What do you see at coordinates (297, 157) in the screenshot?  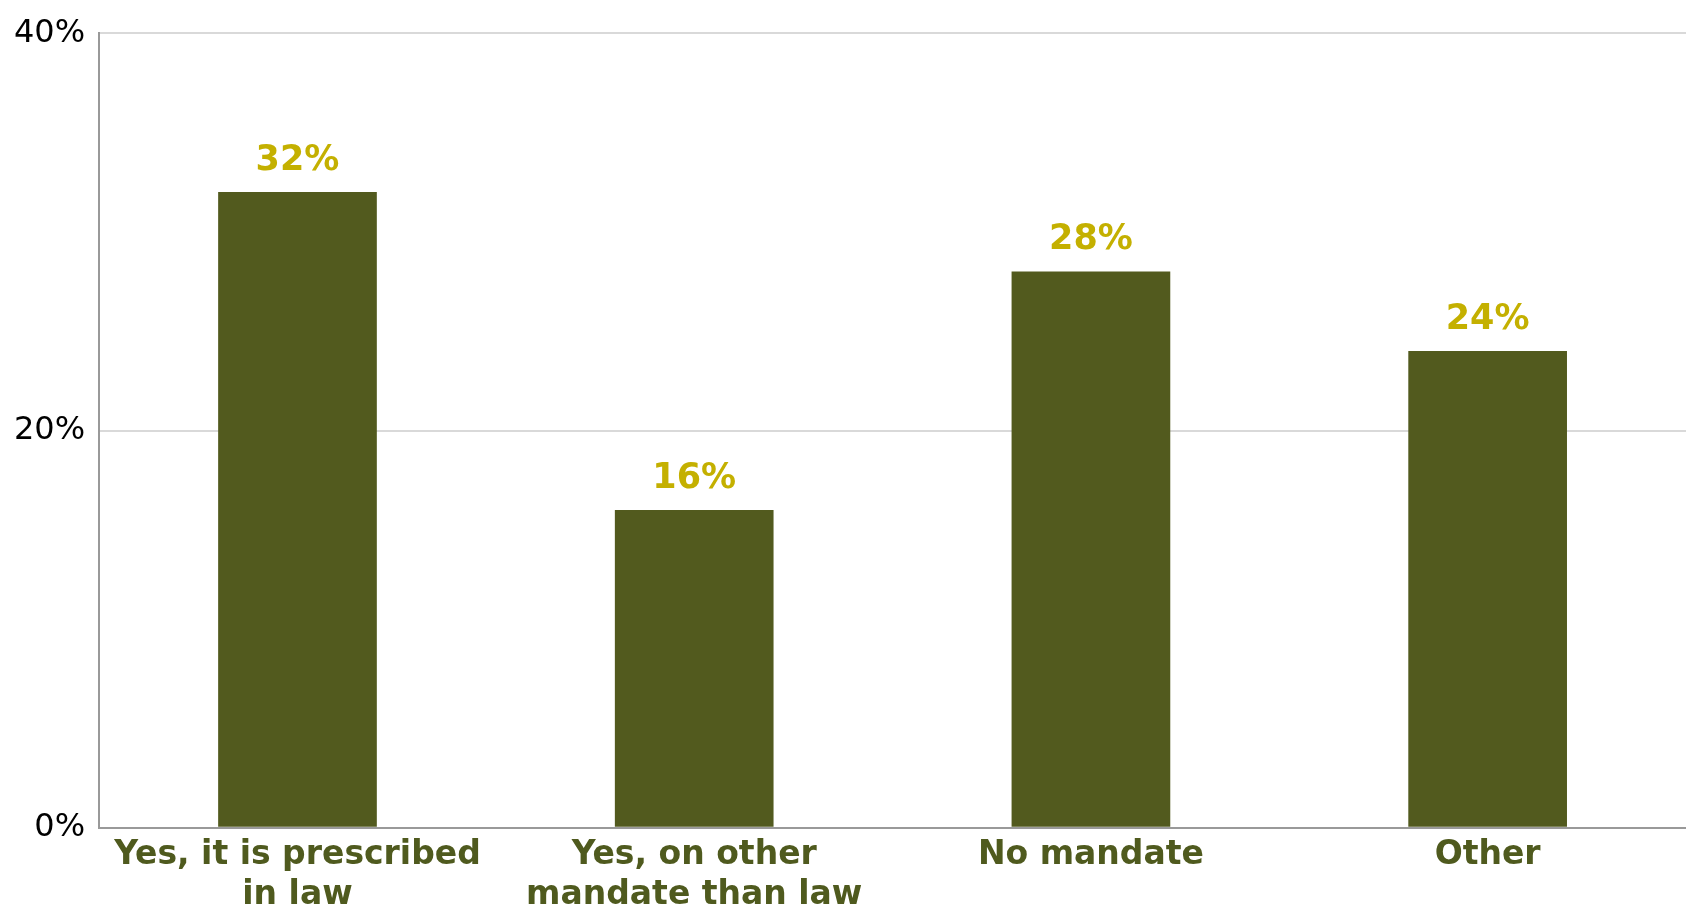 I see `data-label: 32%` at bounding box center [297, 157].